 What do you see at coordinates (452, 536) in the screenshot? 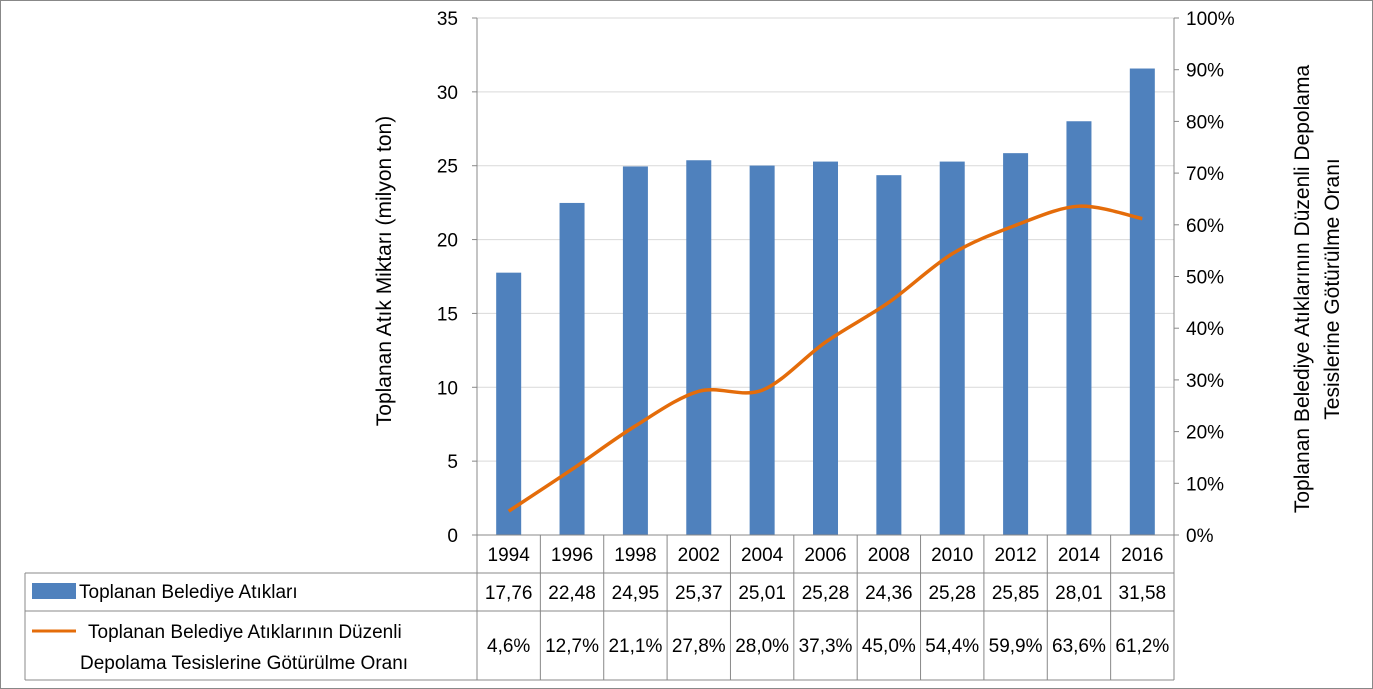
I see `left-tick-label: 0` at bounding box center [452, 536].